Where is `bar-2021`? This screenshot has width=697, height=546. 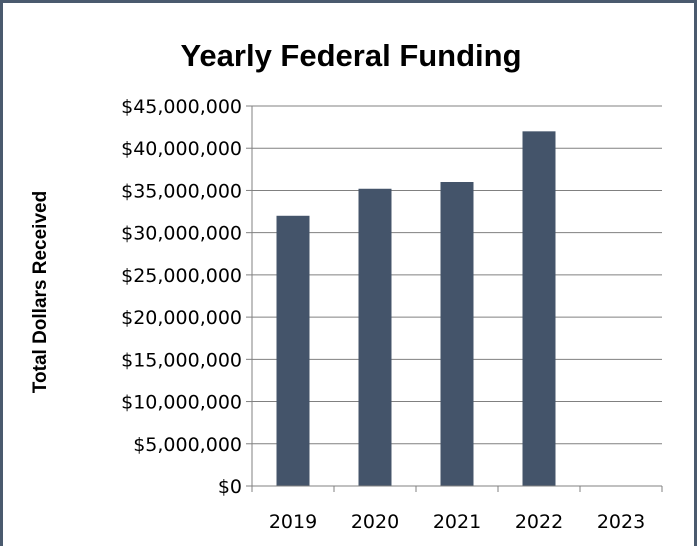 bar-2021 is located at coordinates (457, 334).